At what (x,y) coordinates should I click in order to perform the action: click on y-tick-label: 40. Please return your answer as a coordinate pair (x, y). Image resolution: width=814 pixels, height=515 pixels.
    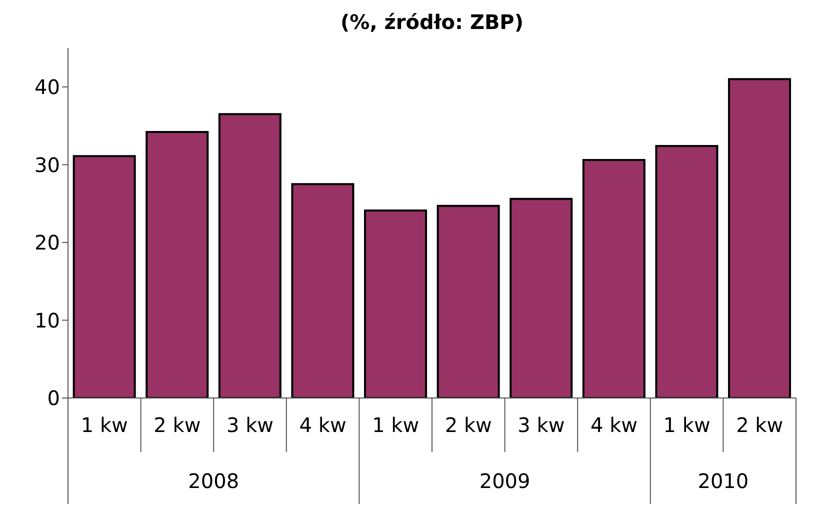
    Looking at the image, I should click on (47, 86).